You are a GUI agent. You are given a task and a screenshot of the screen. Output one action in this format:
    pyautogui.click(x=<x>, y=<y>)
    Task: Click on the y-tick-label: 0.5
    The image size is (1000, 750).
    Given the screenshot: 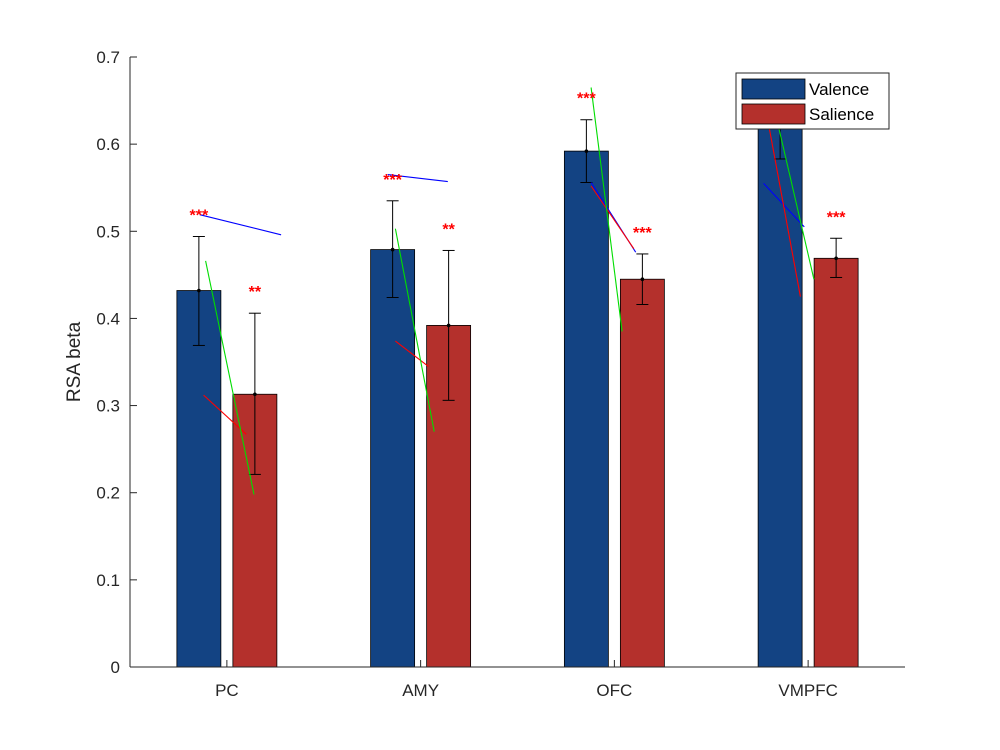 What is the action you would take?
    pyautogui.click(x=108, y=231)
    